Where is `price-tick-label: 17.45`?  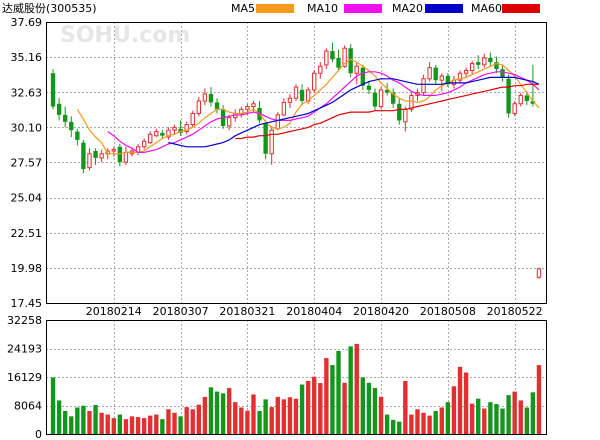 price-tick-label: 17.45 is located at coordinates (27, 303).